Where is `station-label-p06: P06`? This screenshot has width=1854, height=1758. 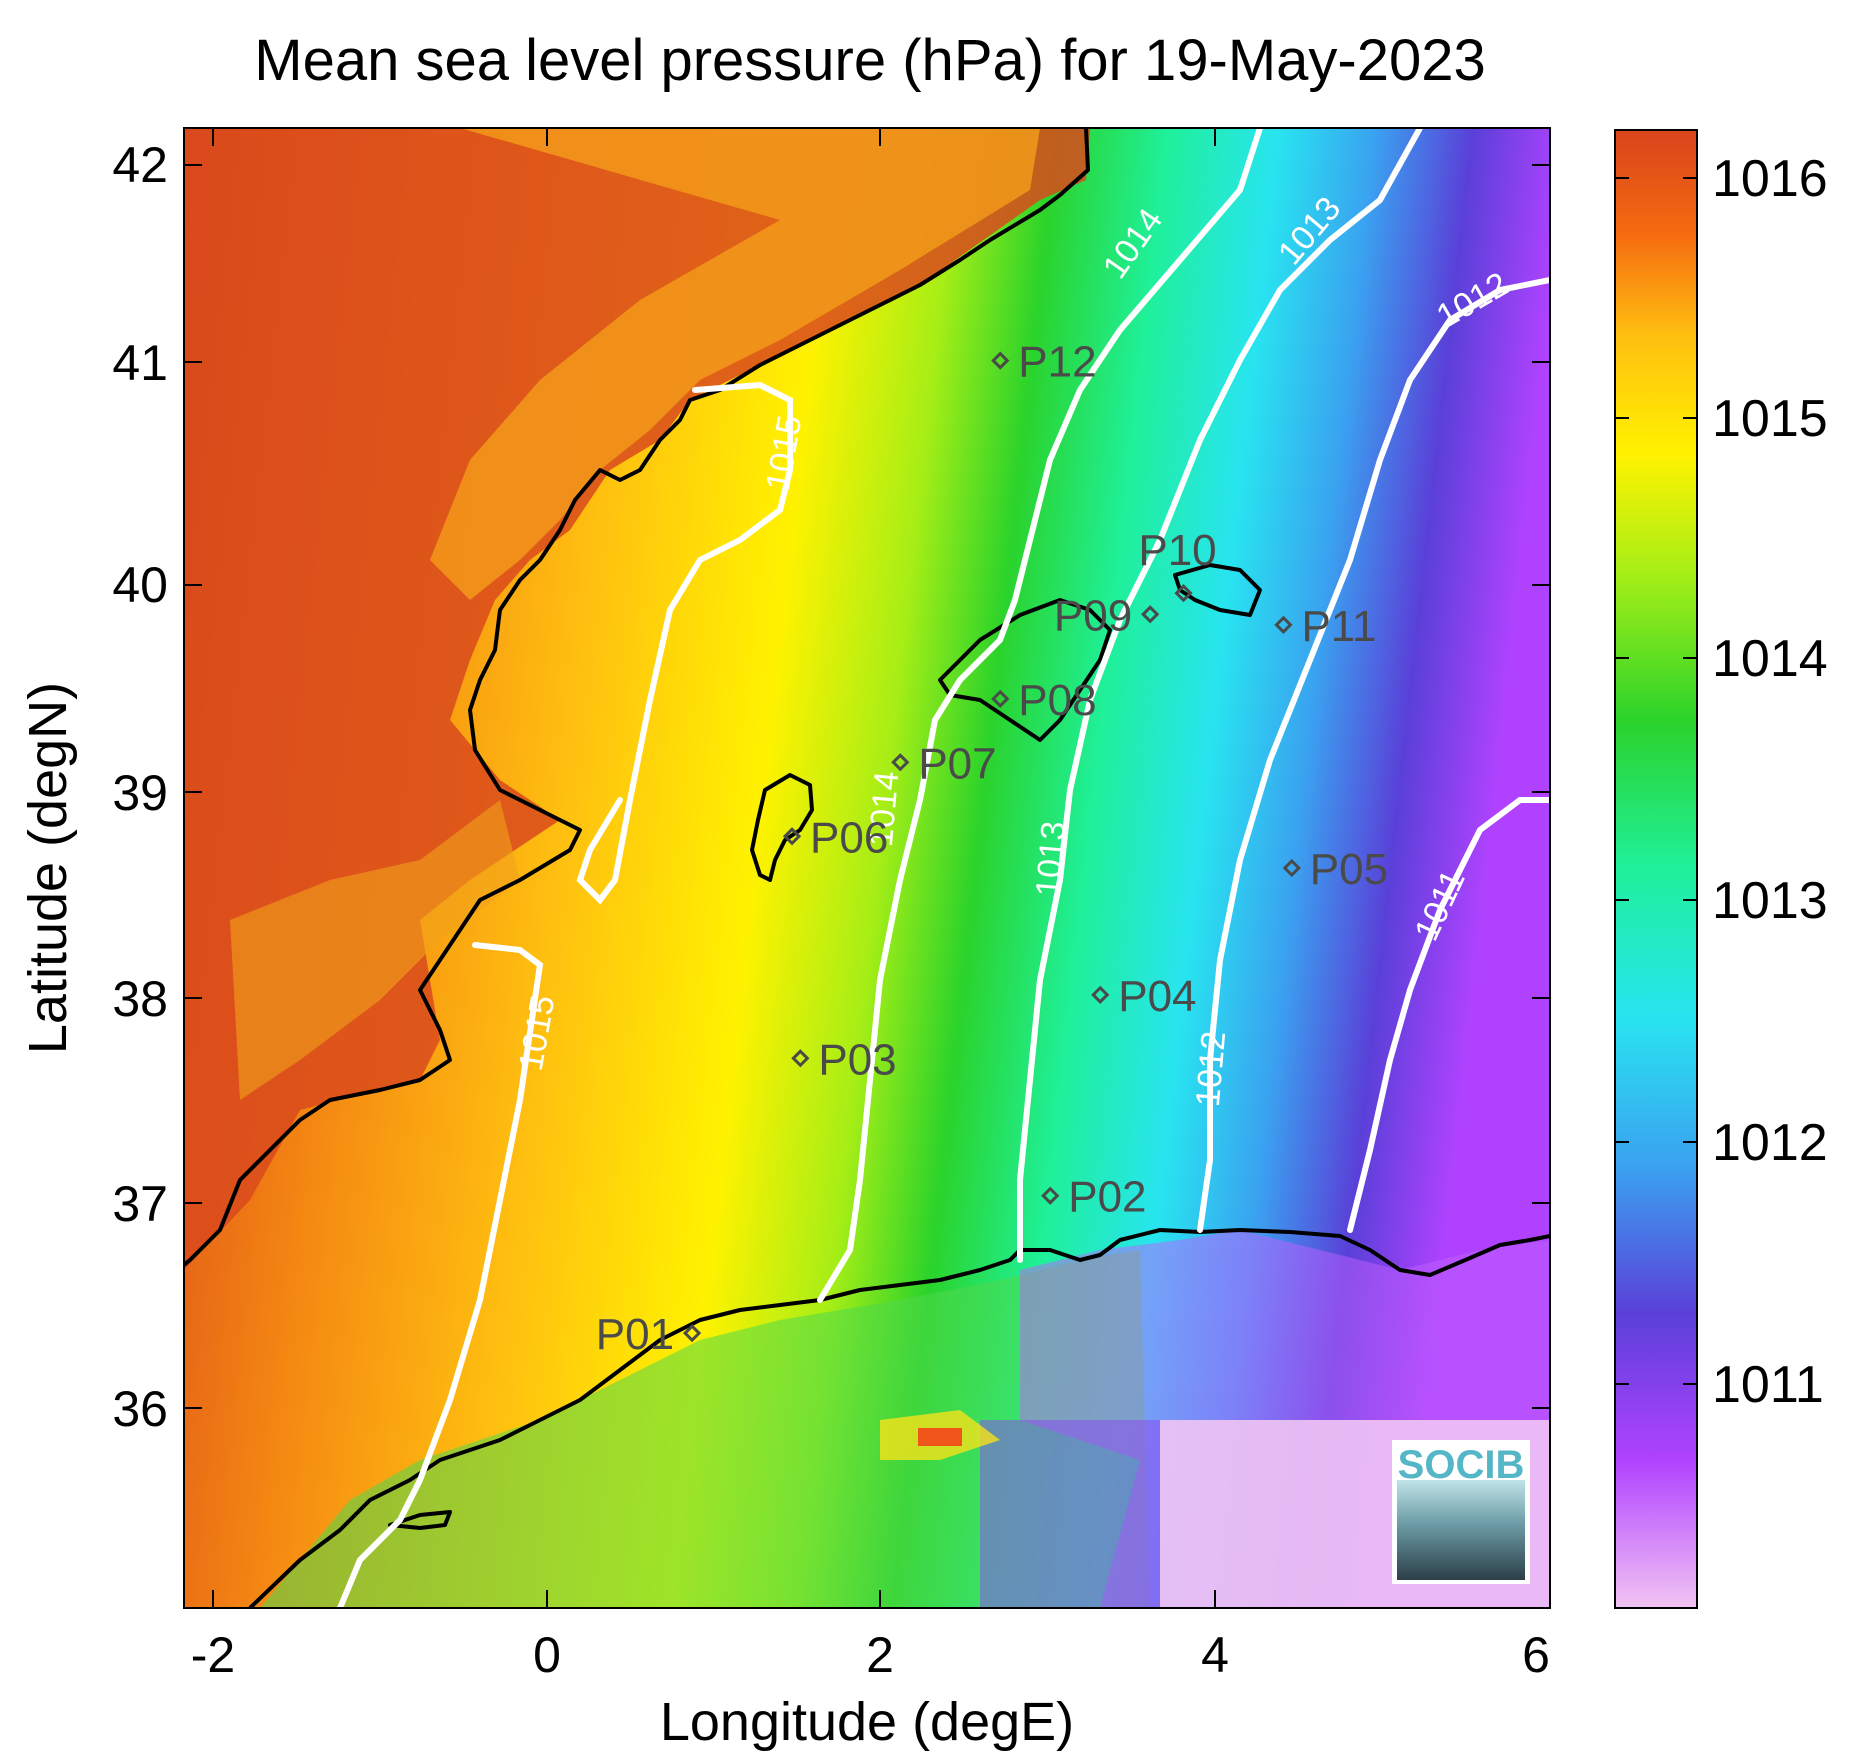 station-label-p06: P06 is located at coordinates (849, 837).